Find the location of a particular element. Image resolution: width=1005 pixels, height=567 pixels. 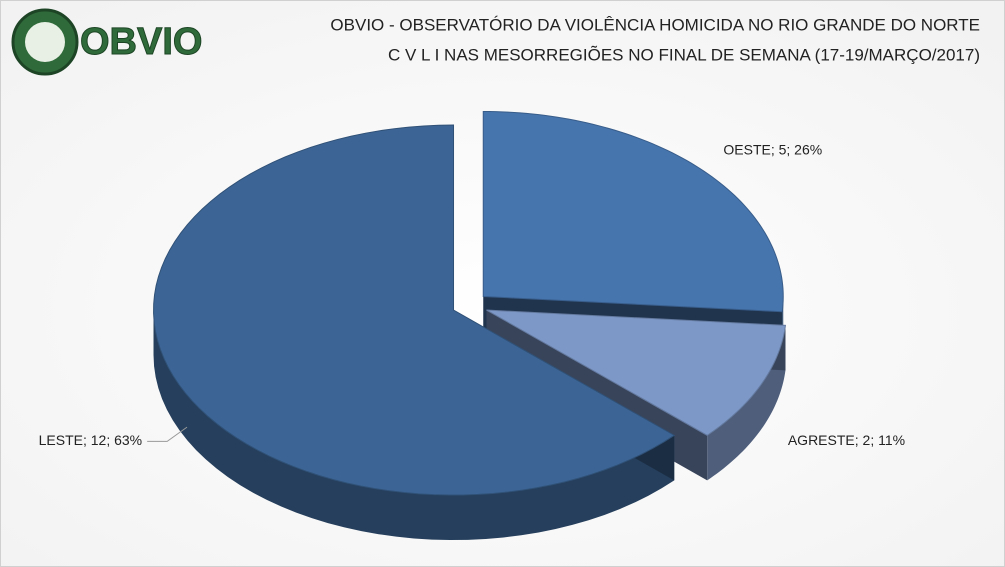

leader-line is located at coordinates (167, 434).